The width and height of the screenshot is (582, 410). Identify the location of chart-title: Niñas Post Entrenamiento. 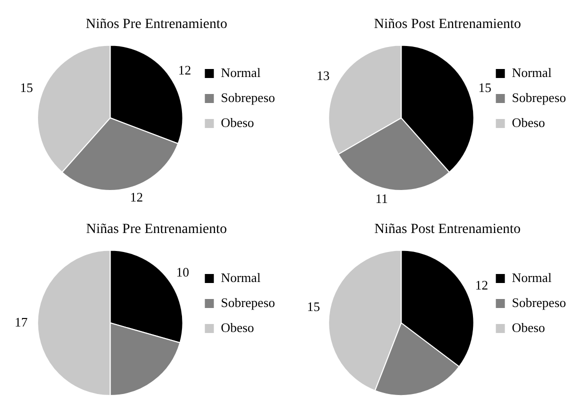
(447, 230).